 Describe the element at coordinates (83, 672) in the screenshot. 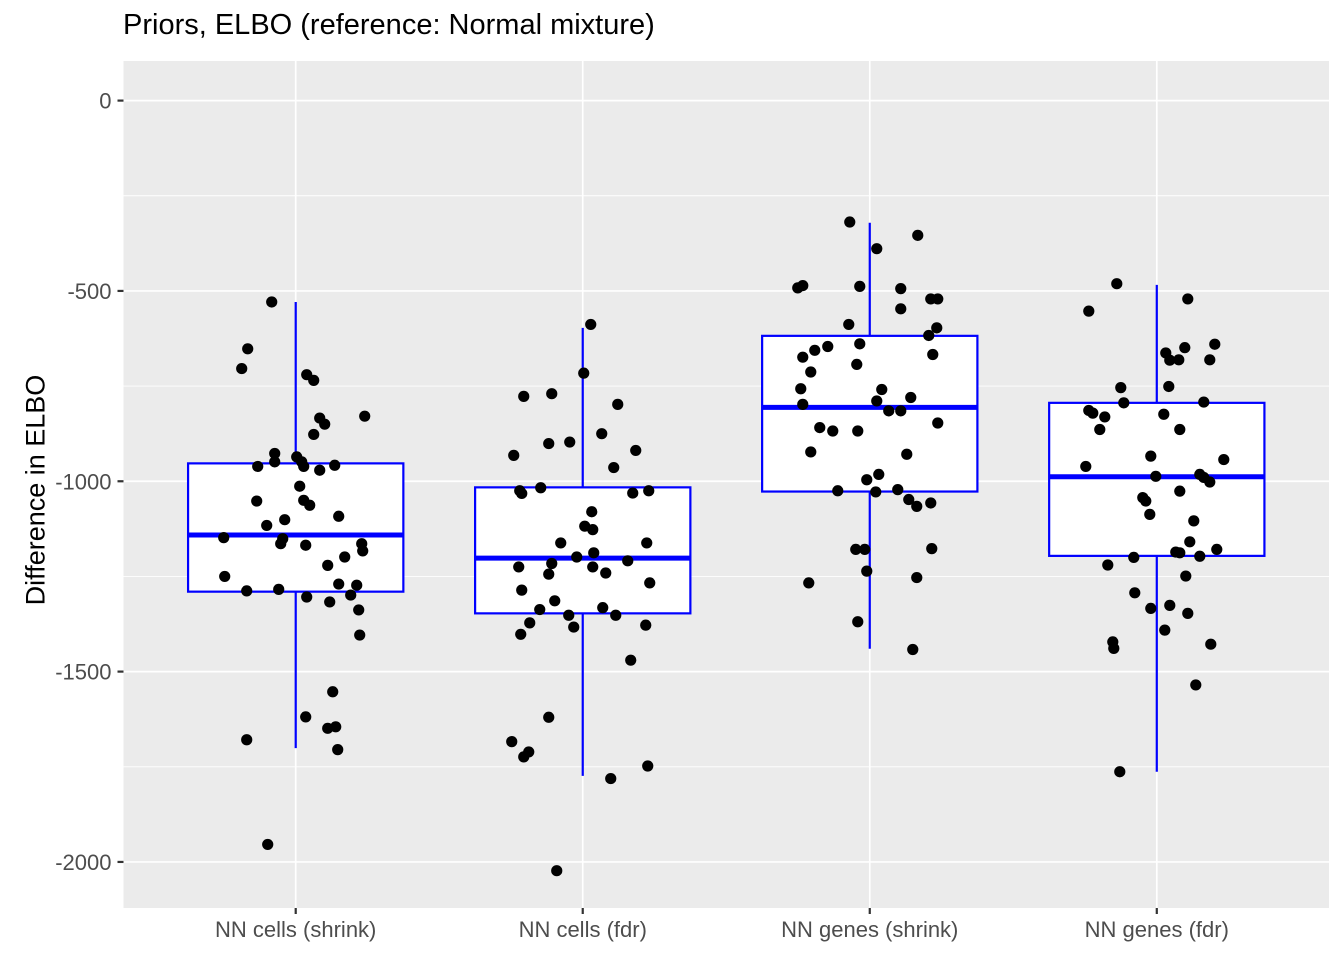

I see `y-tick-label: -1500` at that location.